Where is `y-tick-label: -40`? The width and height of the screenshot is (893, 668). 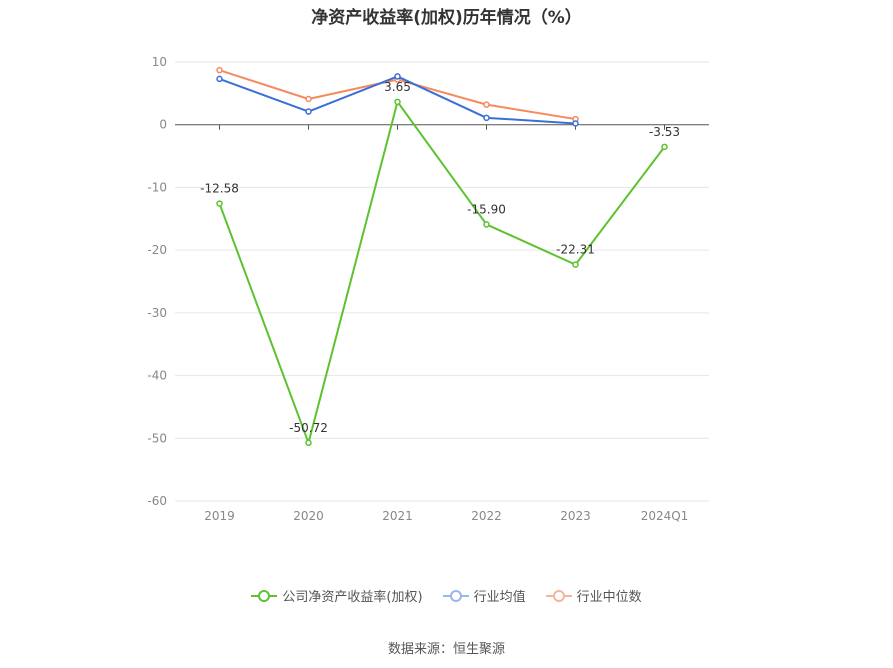
y-tick-label: -40 is located at coordinates (157, 376).